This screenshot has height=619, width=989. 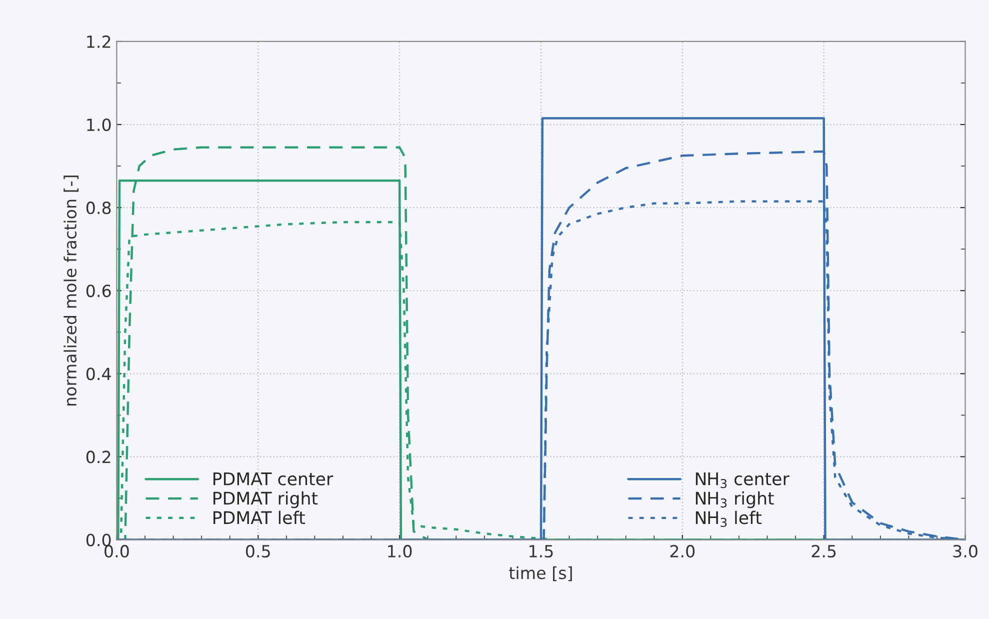 I want to click on legend-label: PDMAT left, so click(x=259, y=517).